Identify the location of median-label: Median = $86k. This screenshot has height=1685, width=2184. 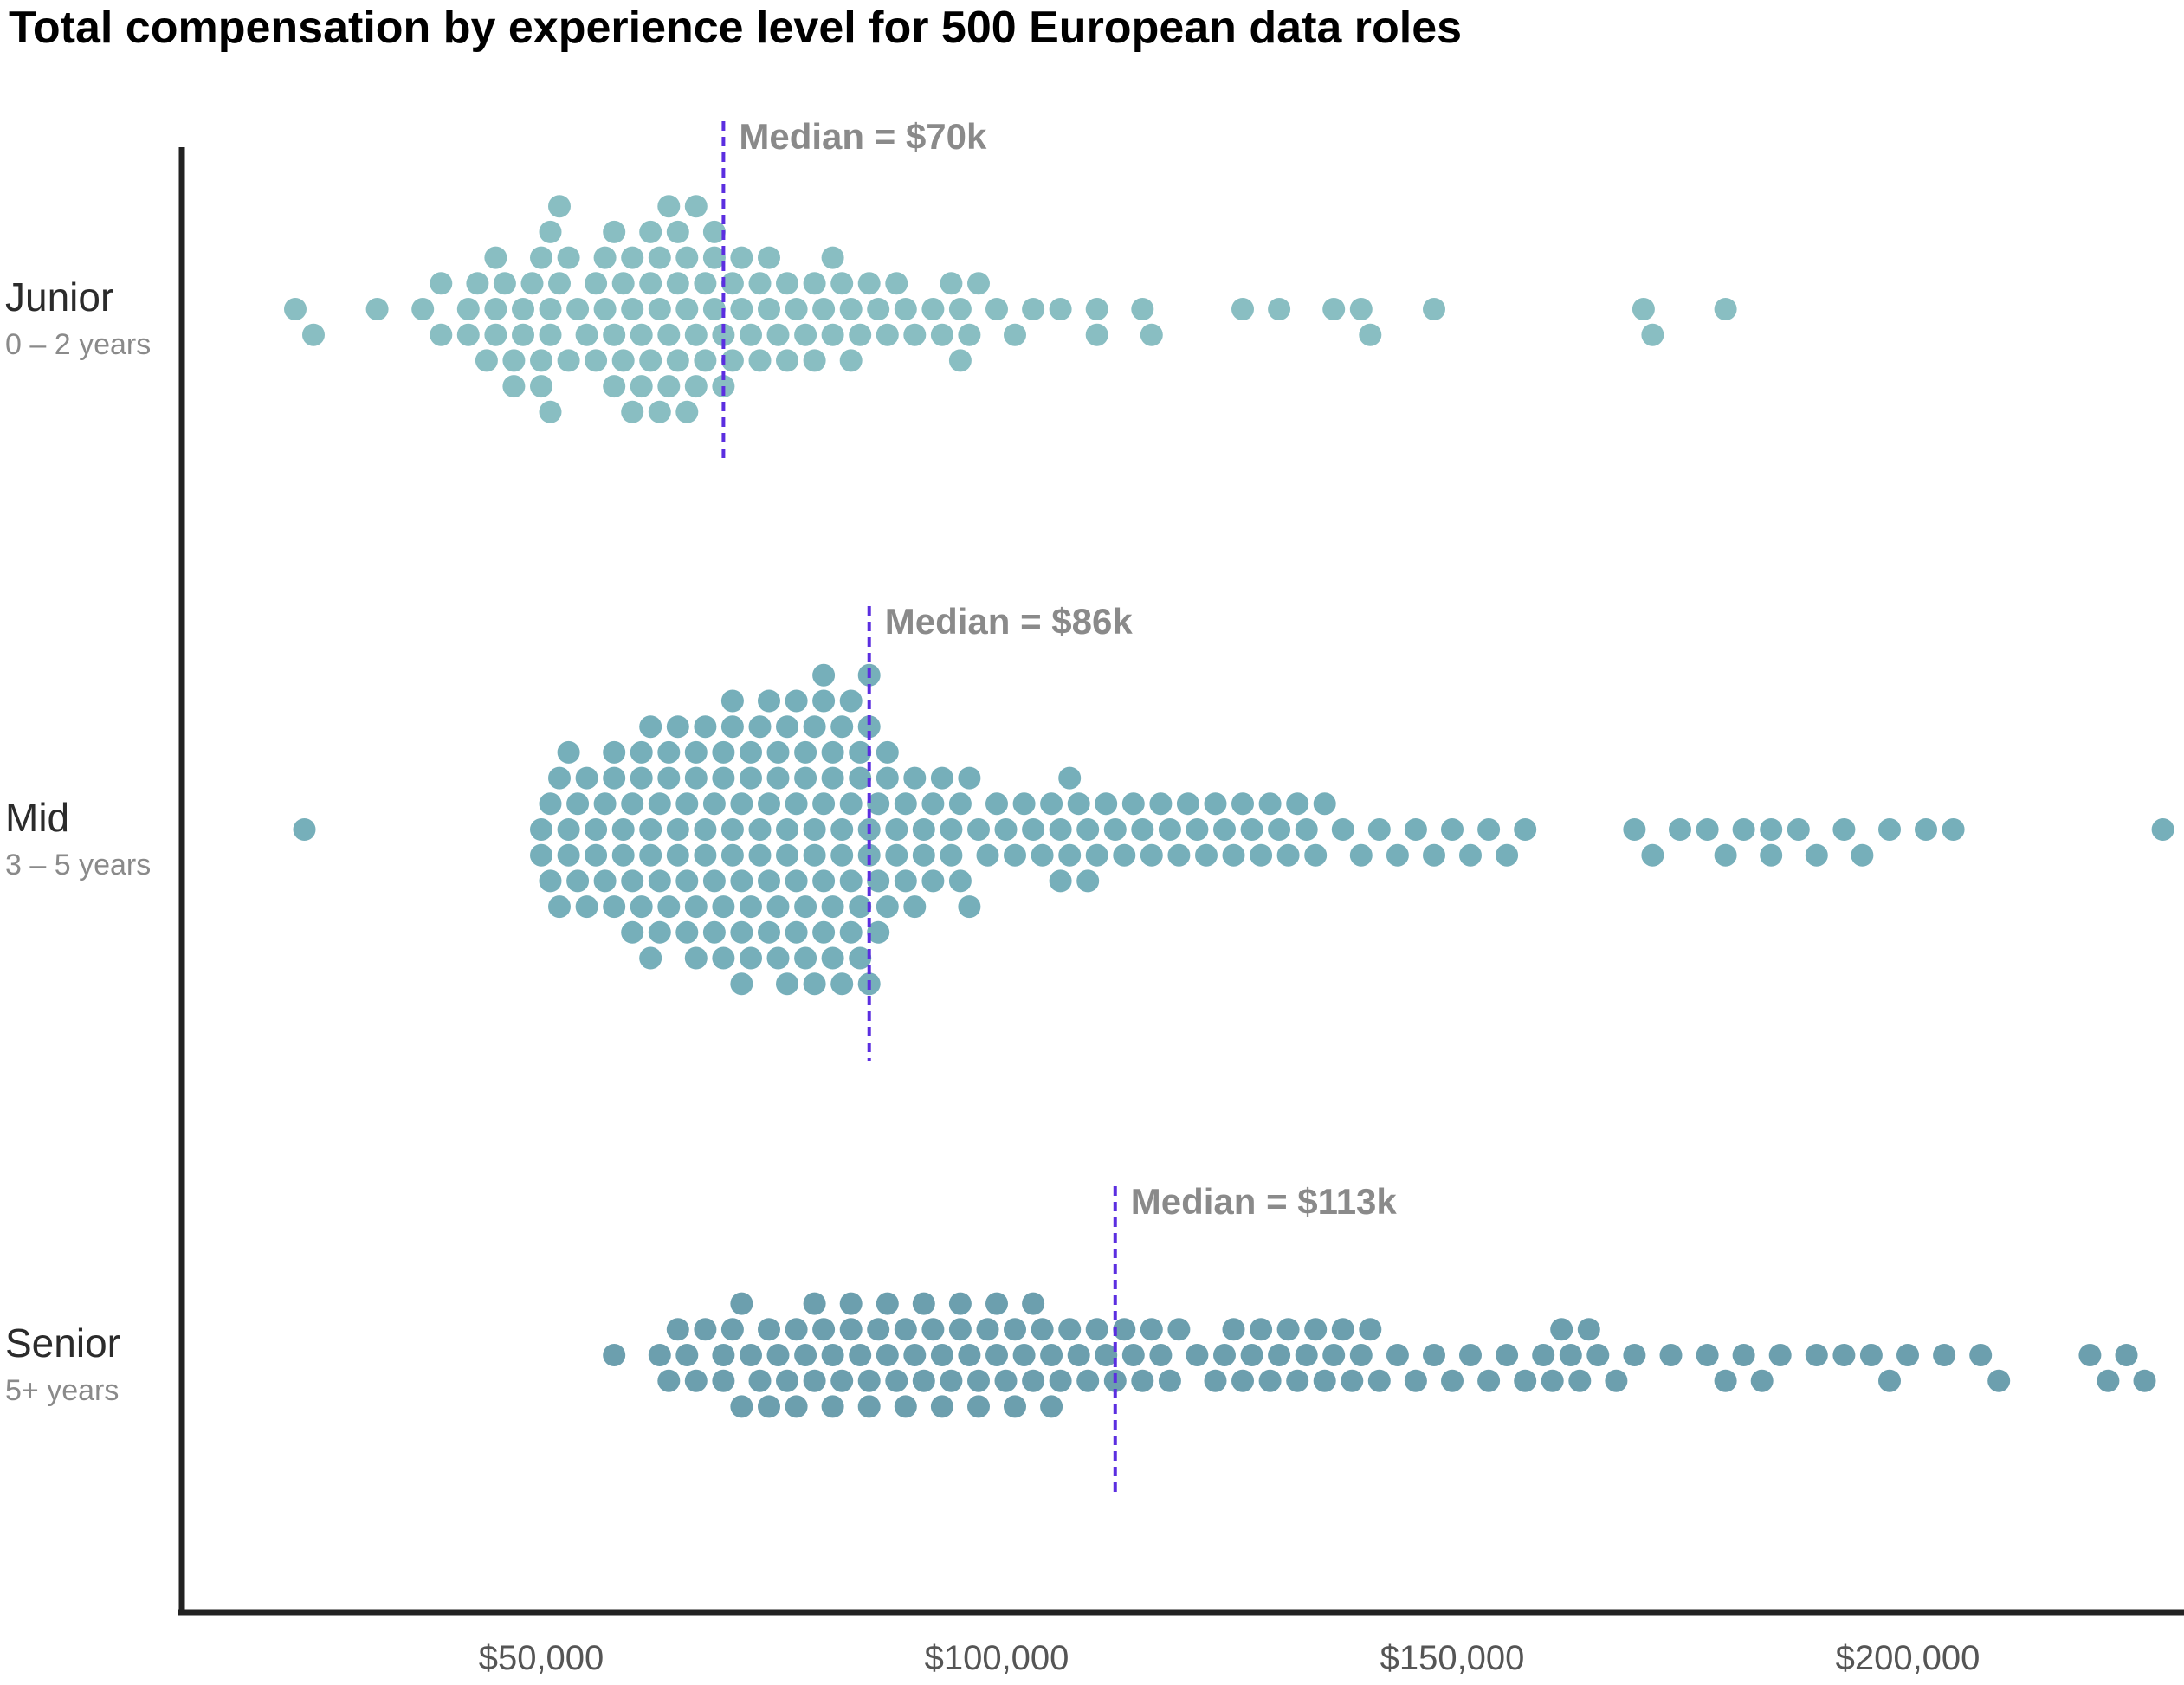
(1009, 621).